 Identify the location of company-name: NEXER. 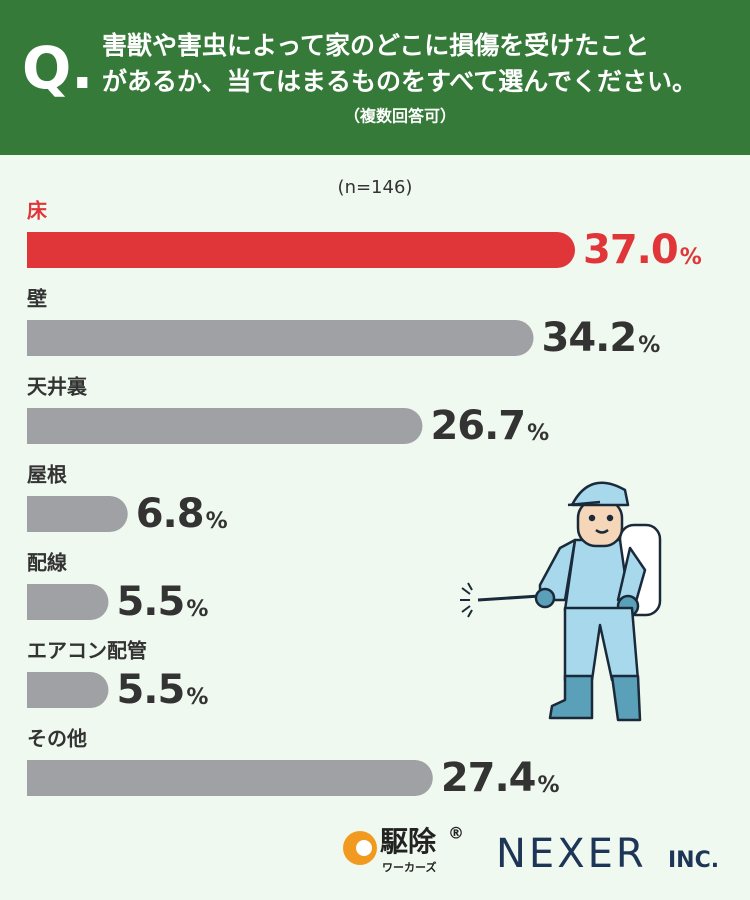
(571, 854).